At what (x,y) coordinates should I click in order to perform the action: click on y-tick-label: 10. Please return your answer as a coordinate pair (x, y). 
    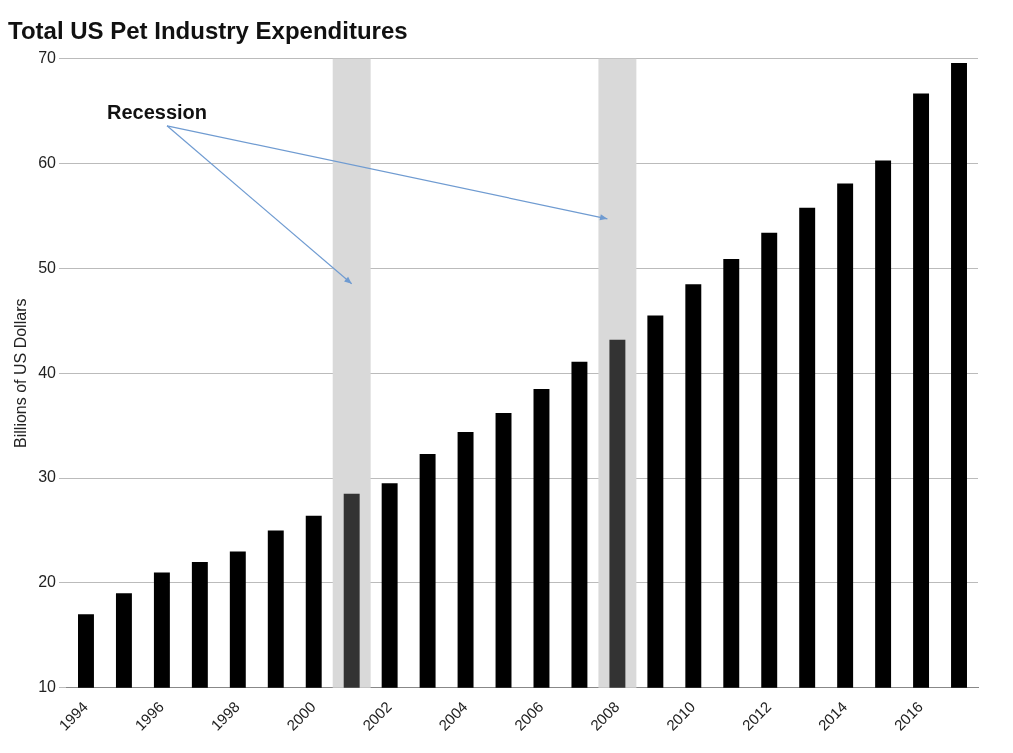
    Looking at the image, I should click on (47, 687).